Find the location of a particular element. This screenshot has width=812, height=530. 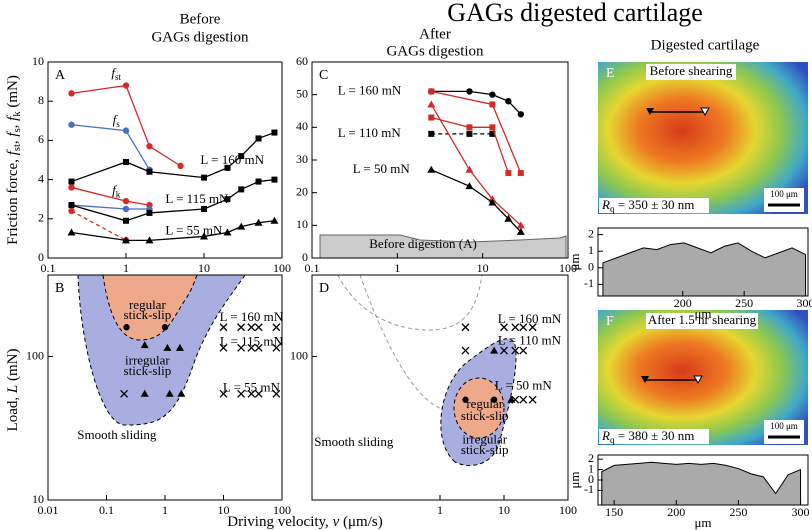

y-axis-label-part: k is located at coordinates (17, 114).